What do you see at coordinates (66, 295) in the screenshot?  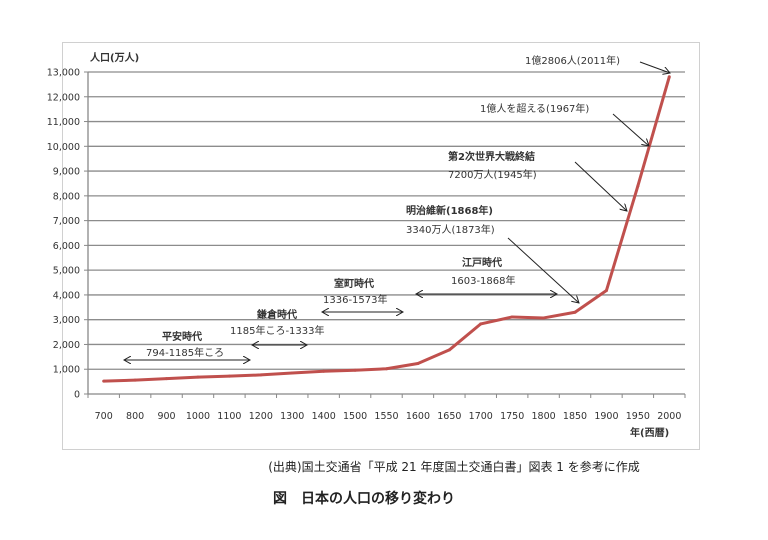 I see `y-tick-label: 4,000` at bounding box center [66, 295].